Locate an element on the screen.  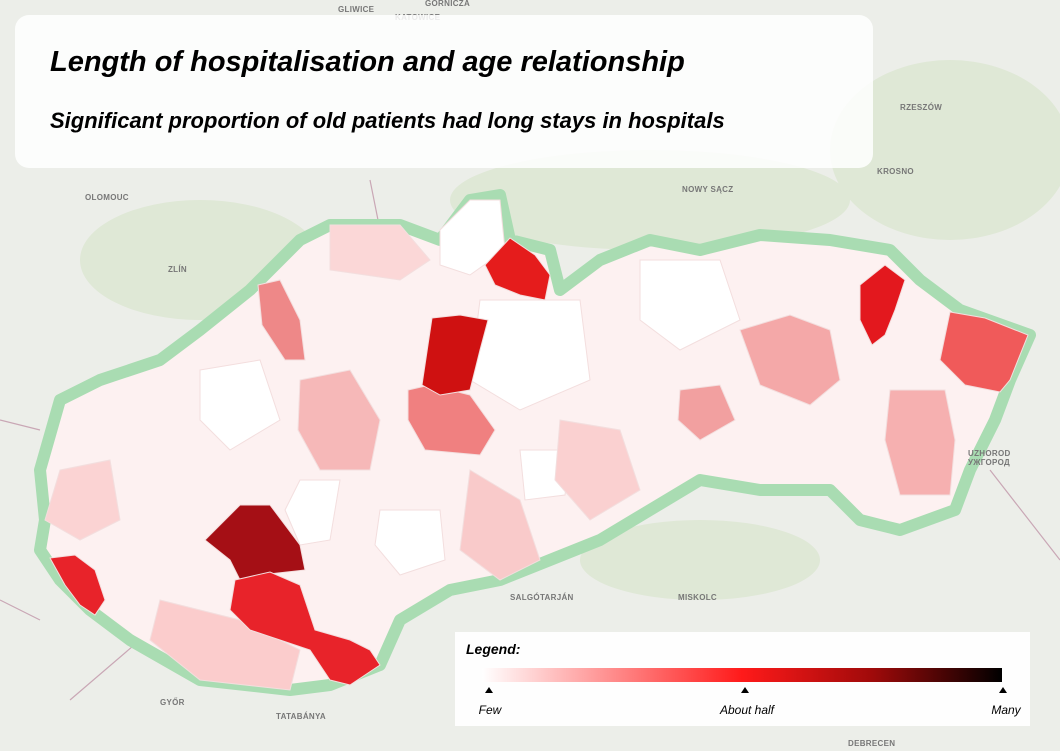
place-label: ZLÍN is located at coordinates (177, 269).